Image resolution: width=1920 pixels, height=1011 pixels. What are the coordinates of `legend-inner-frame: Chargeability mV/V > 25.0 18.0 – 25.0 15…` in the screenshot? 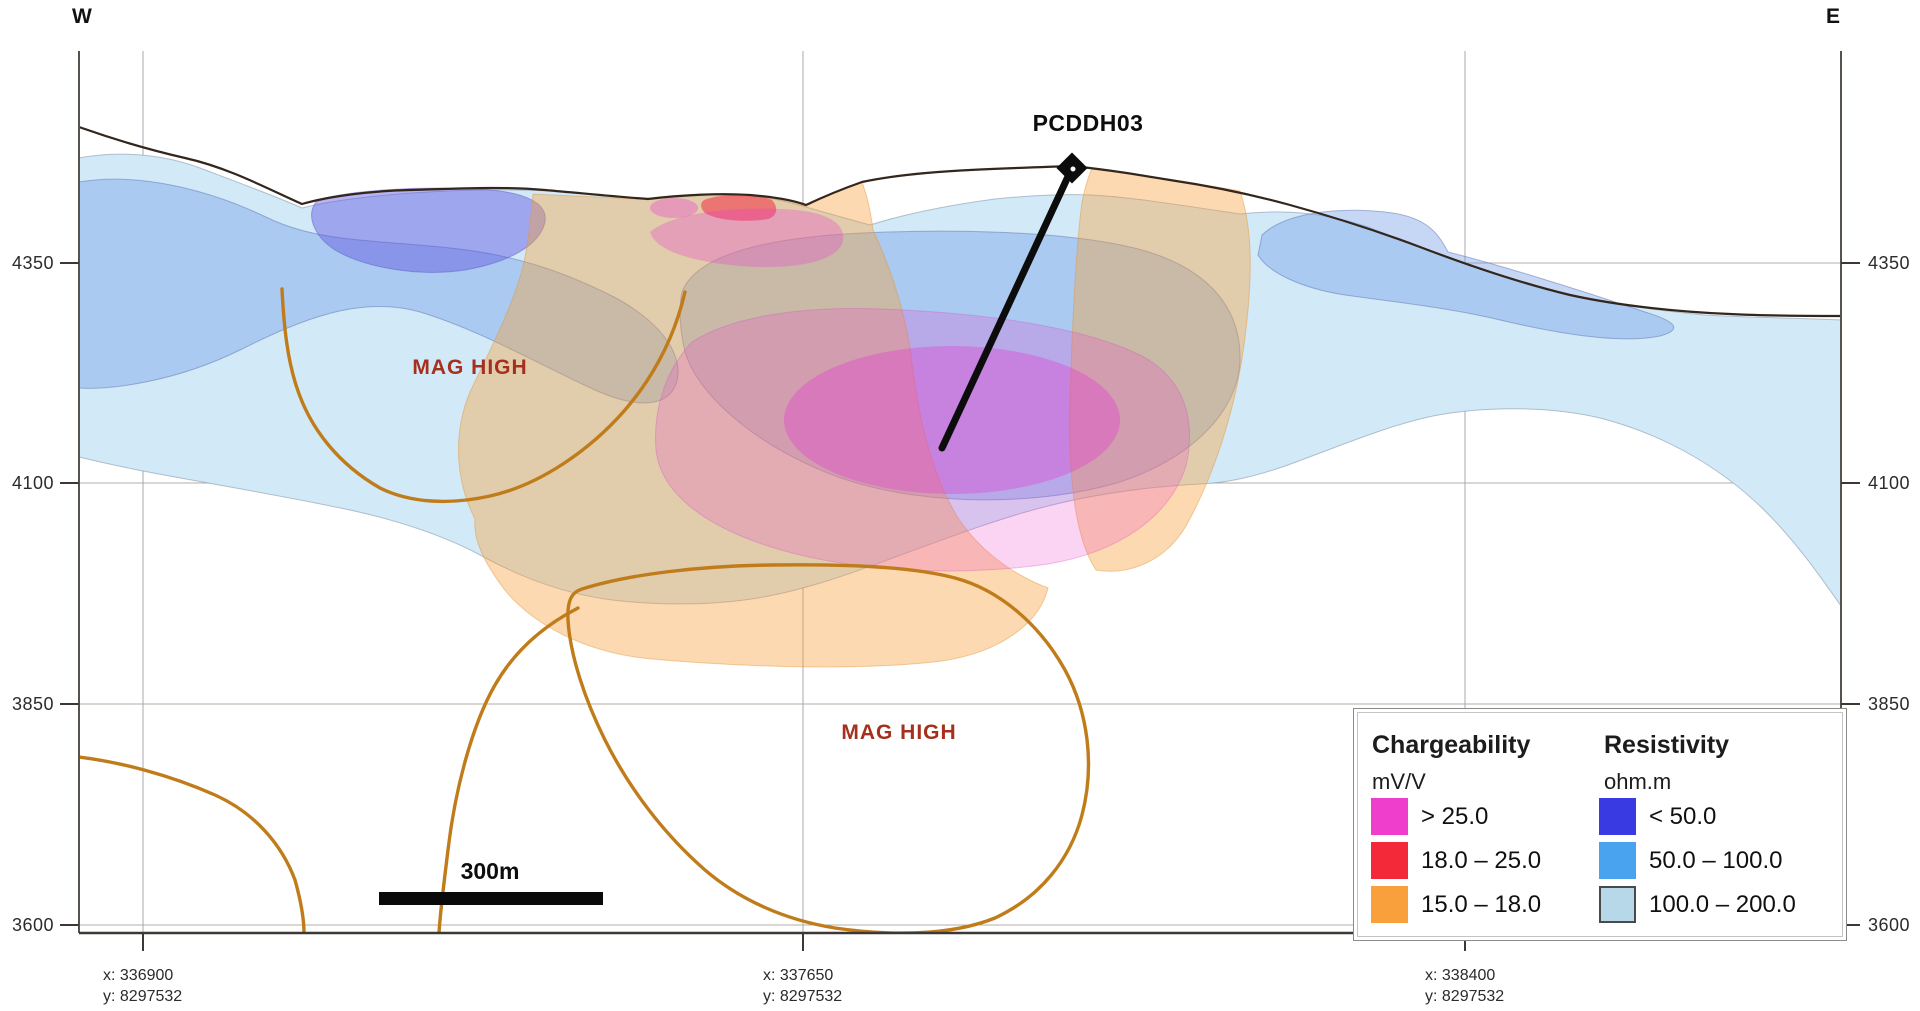 It's located at (1600, 824).